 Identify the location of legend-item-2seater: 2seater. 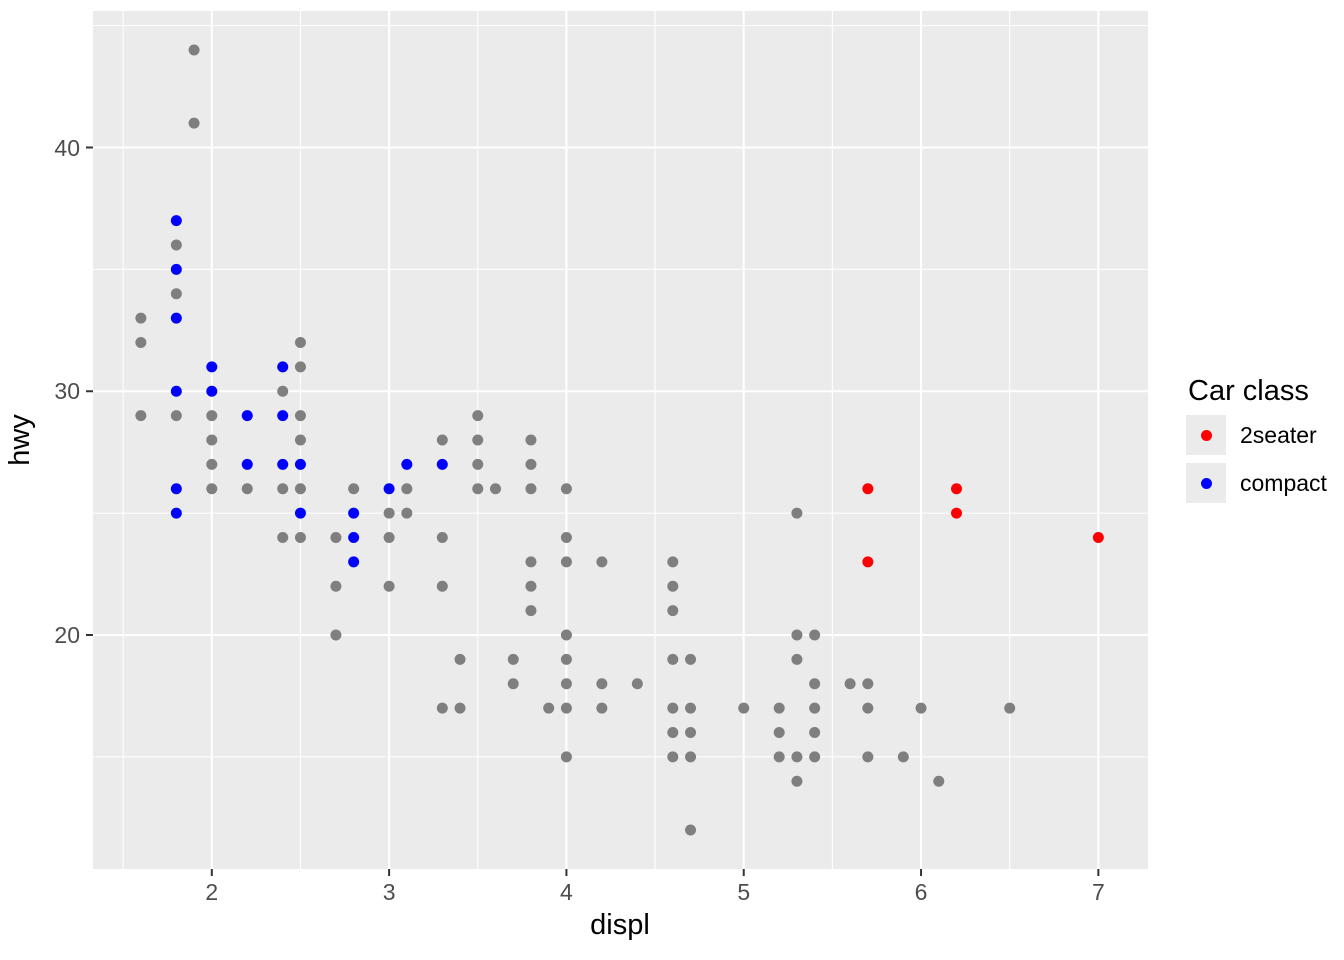
(1256, 435).